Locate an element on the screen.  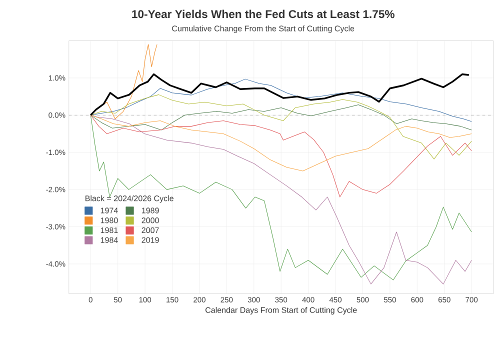
legend-label: 2000 is located at coordinates (150, 220).